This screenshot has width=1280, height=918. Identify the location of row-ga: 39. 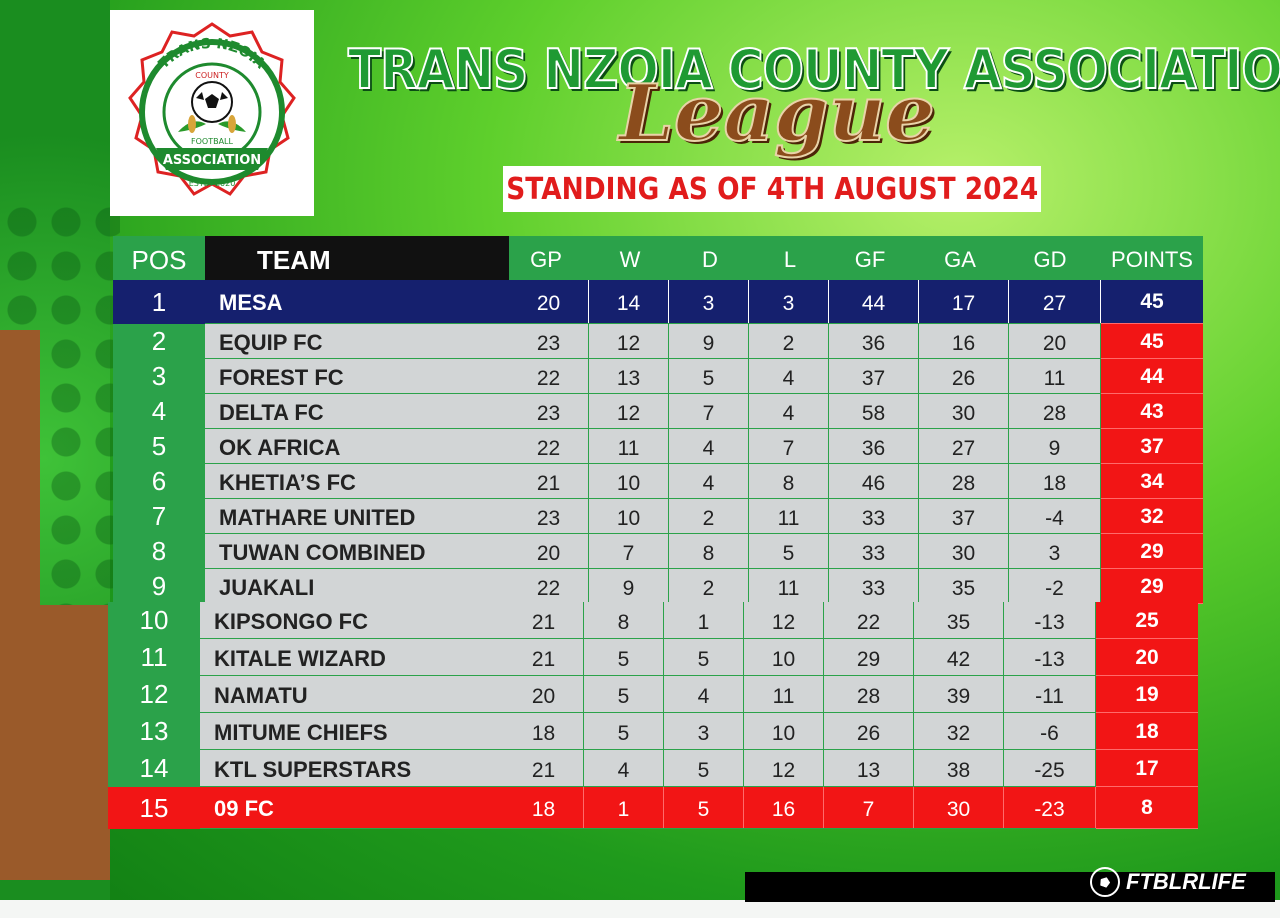
(959, 694).